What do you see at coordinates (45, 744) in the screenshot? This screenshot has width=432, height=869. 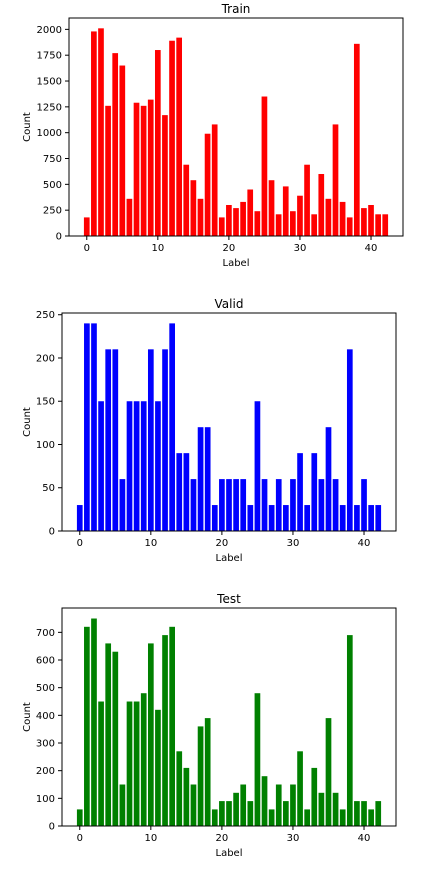 I see `y-tick-label: 300` at bounding box center [45, 744].